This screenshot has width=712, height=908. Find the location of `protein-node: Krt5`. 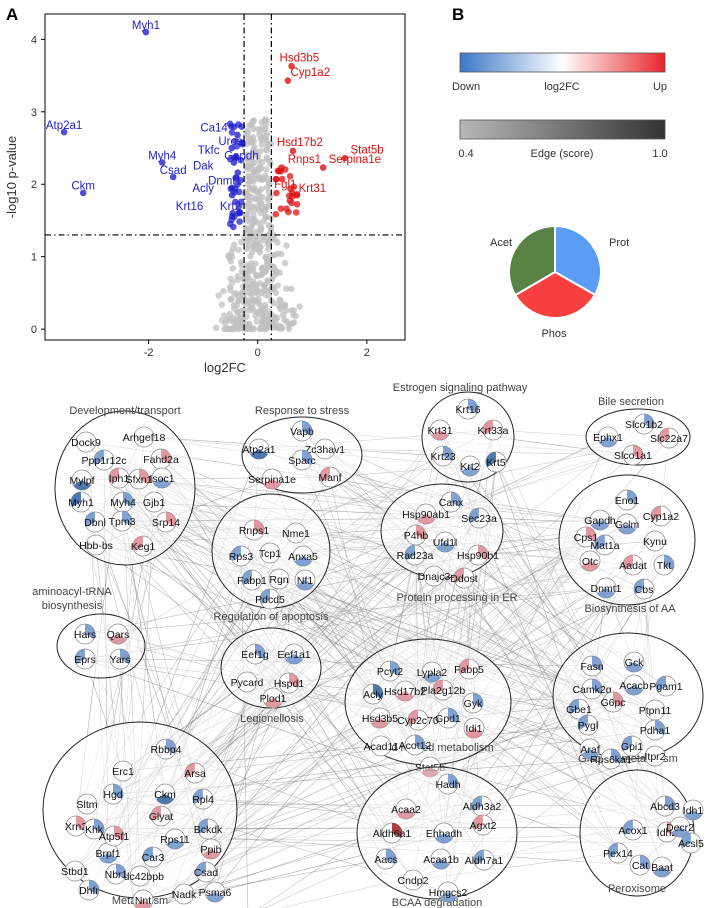

protein-node: Krt5 is located at coordinates (496, 462).